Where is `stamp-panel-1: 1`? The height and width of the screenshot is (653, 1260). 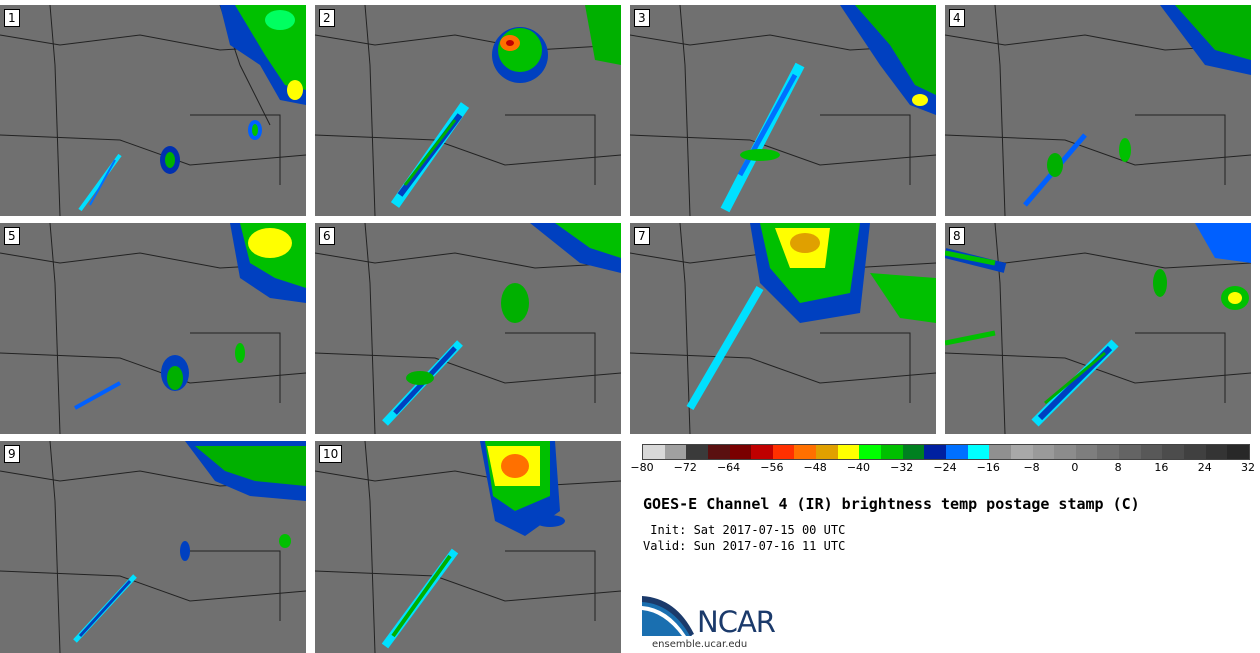 stamp-panel-1: 1 is located at coordinates (153, 110).